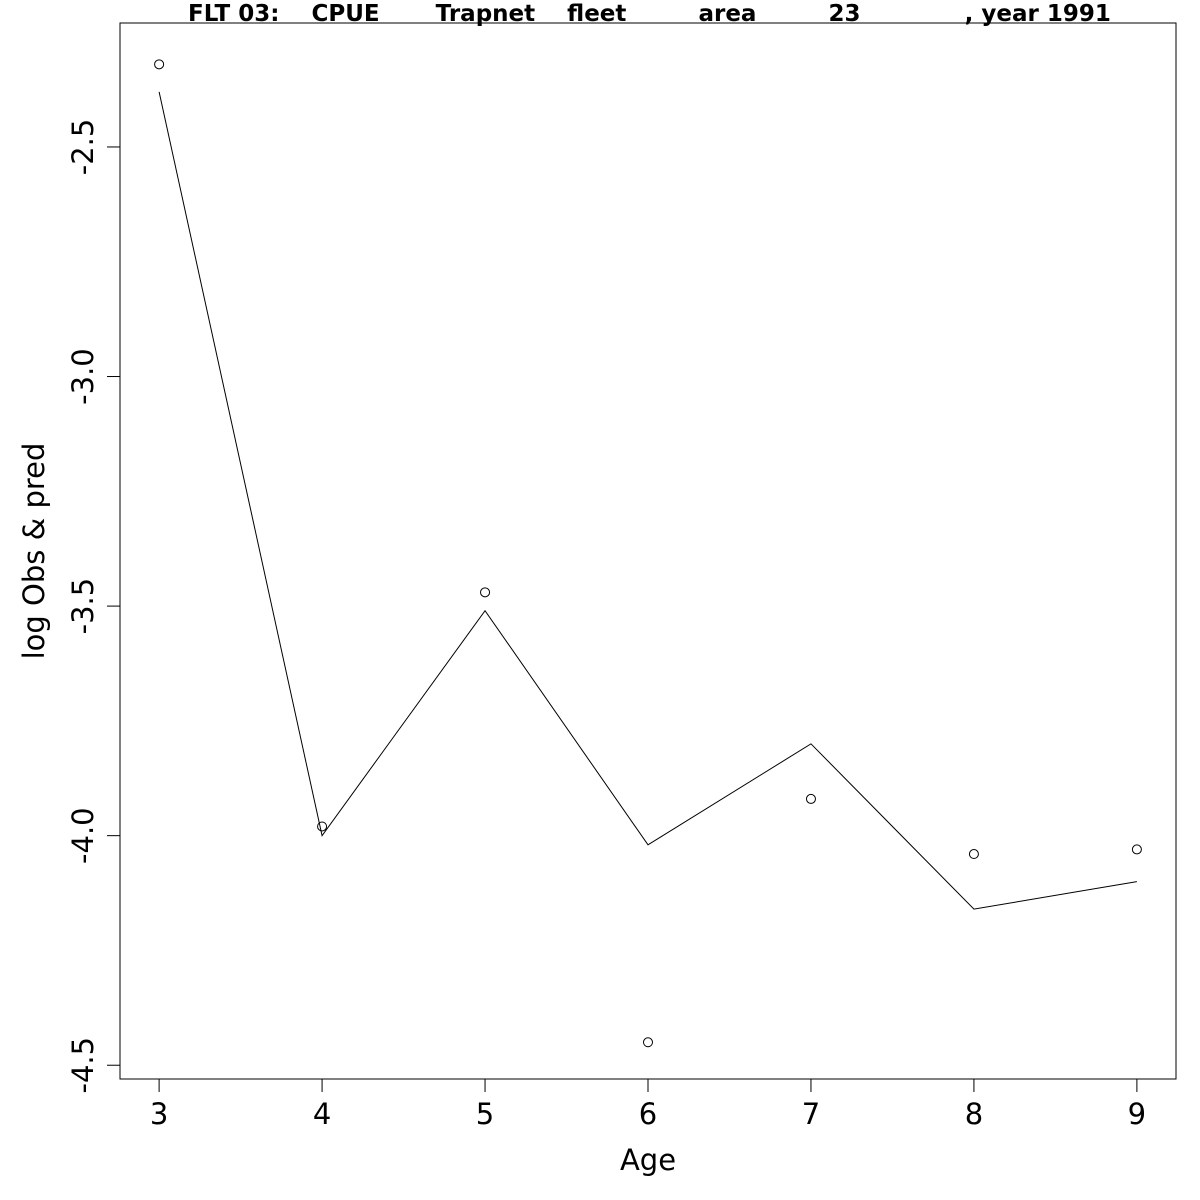 The width and height of the screenshot is (1200, 1200). What do you see at coordinates (34, 551) in the screenshot?
I see `y-axis-label: log Obs & pred` at bounding box center [34, 551].